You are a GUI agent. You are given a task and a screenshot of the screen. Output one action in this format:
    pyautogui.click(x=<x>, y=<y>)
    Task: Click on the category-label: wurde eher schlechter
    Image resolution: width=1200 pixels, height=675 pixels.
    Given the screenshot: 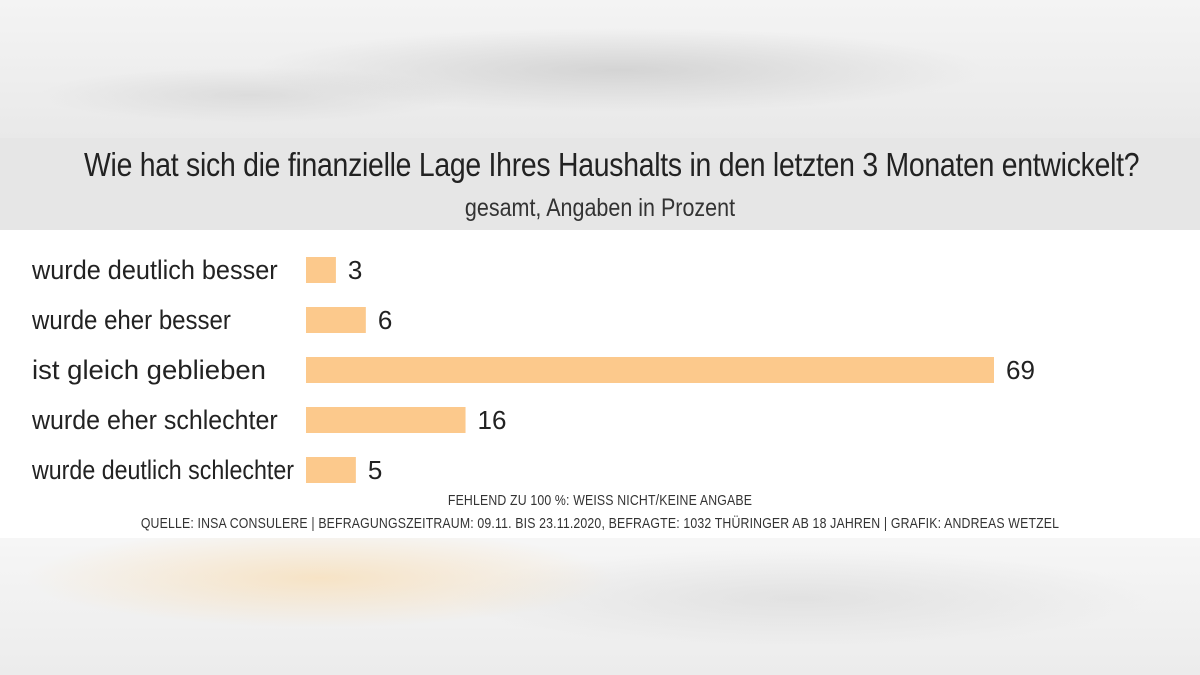 What is the action you would take?
    pyautogui.click(x=154, y=420)
    